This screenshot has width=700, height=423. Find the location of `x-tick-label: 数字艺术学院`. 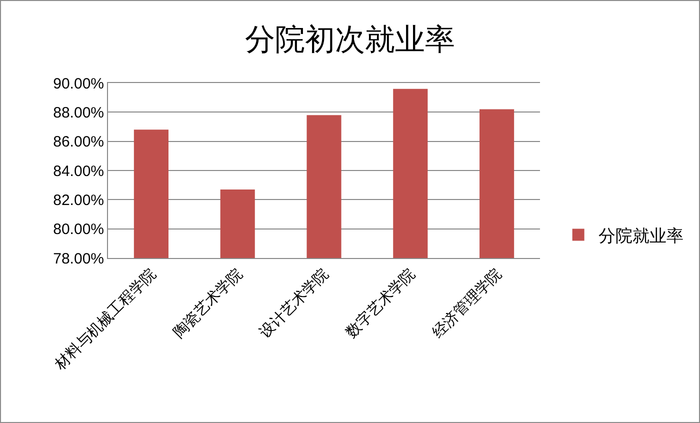

x-tick-label: 数字艺术学院 is located at coordinates (380, 304).